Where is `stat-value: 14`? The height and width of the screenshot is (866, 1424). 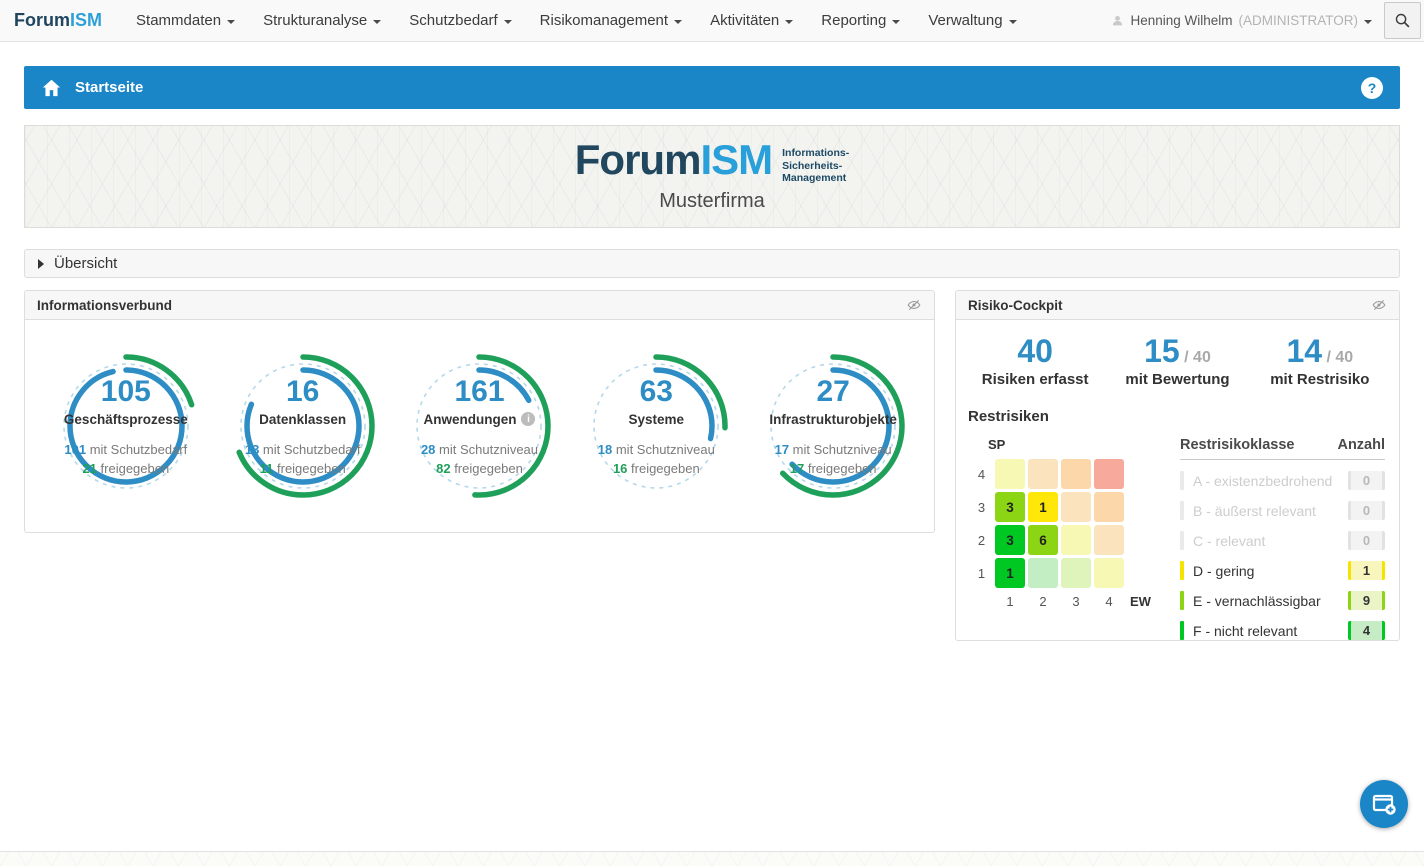
stat-value: 14 is located at coordinates (1304, 351).